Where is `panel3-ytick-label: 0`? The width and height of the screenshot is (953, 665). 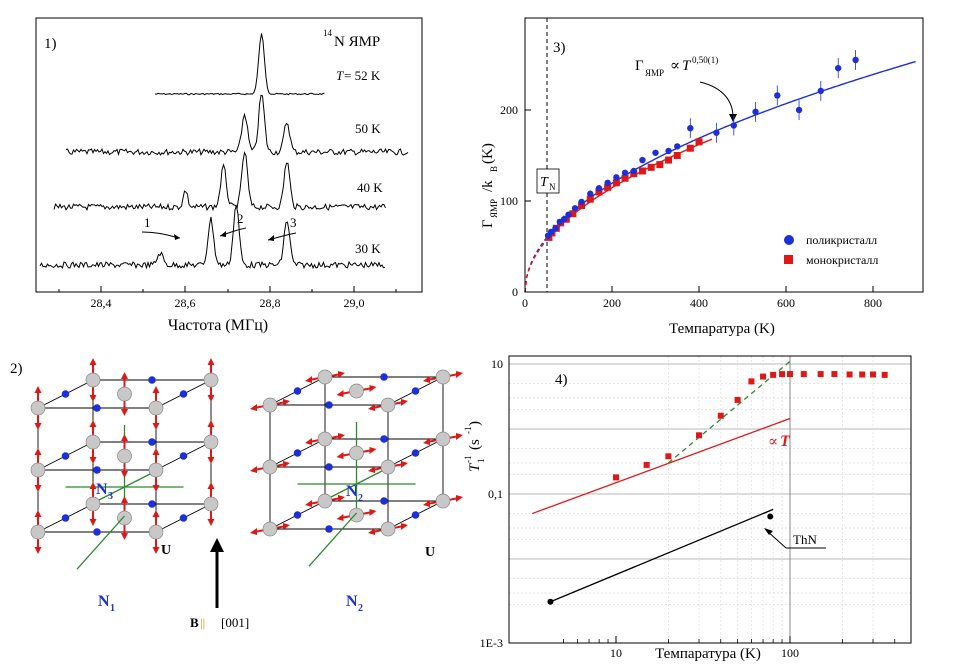 panel3-ytick-label: 0 is located at coordinates (515, 292).